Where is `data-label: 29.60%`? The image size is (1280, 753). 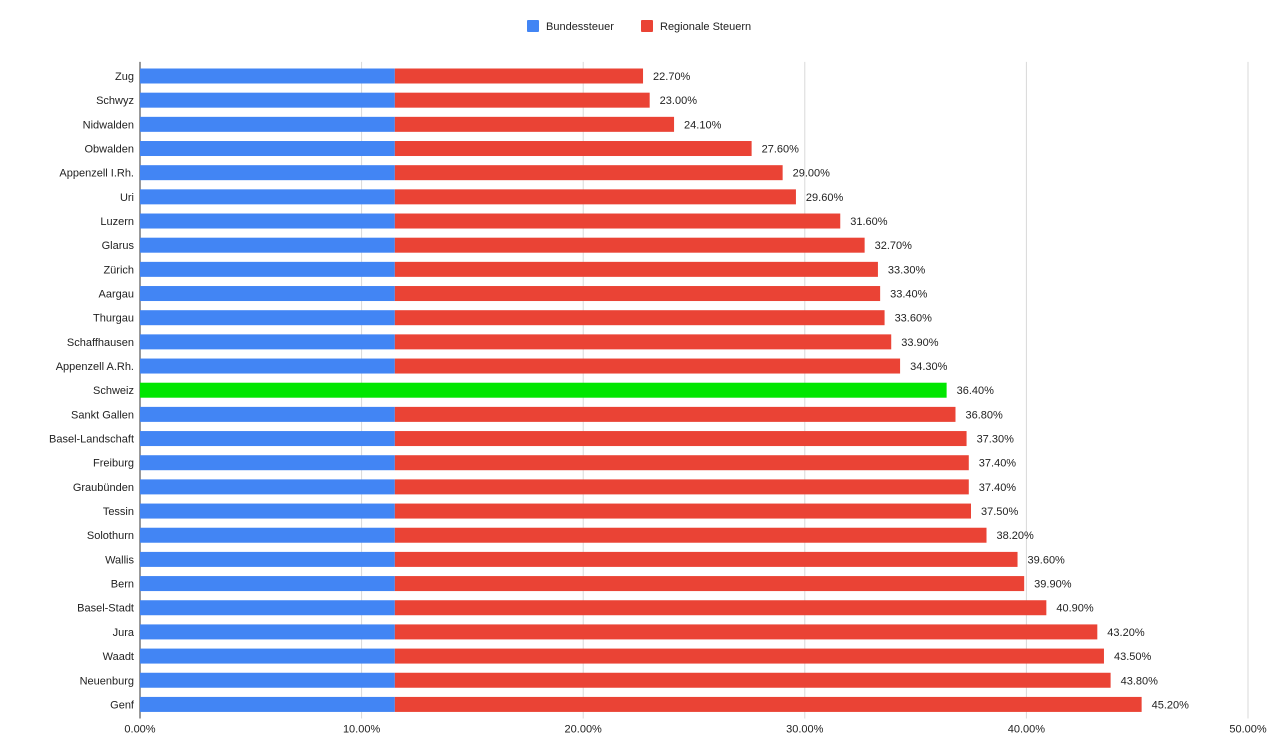
data-label: 29.60% is located at coordinates (825, 198).